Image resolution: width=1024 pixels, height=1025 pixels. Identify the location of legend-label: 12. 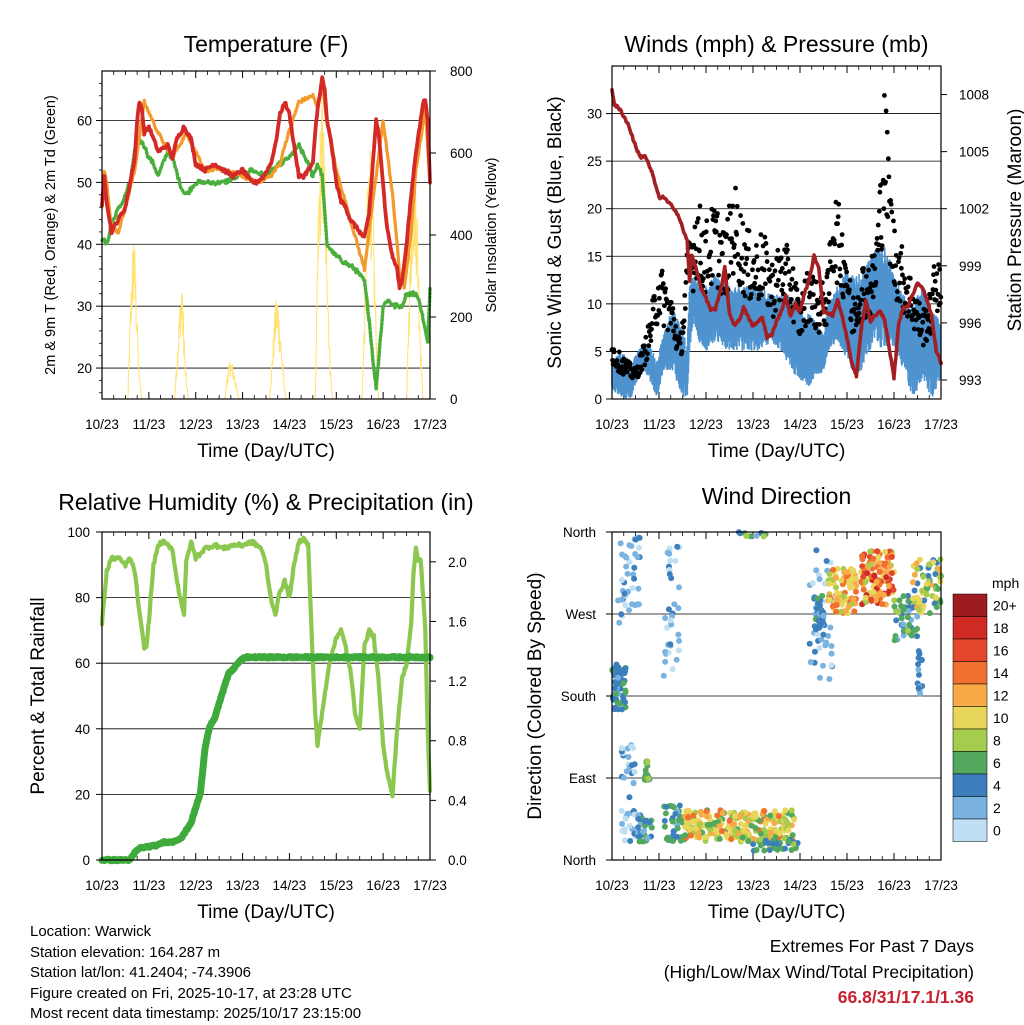
(1001, 695).